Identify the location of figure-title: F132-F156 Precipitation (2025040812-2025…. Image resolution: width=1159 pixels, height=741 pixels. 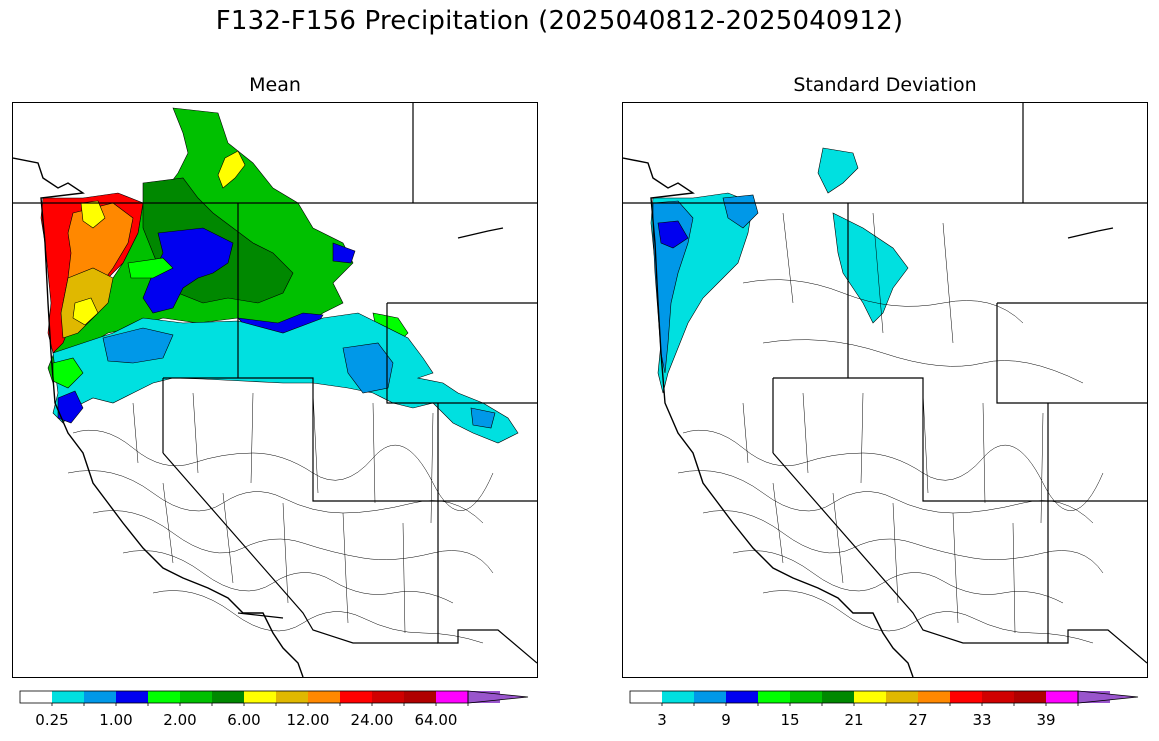
(559, 21).